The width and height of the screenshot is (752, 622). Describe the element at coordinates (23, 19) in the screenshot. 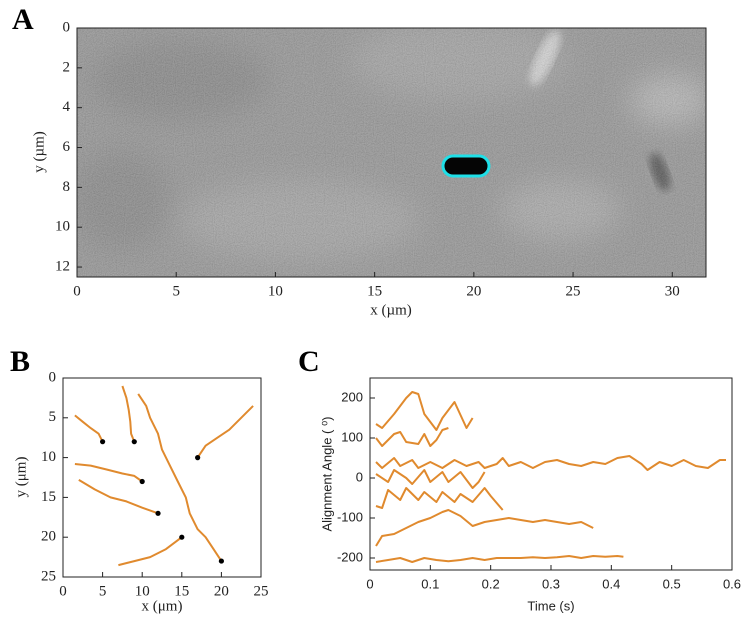

I see `panel-label: A` at that location.